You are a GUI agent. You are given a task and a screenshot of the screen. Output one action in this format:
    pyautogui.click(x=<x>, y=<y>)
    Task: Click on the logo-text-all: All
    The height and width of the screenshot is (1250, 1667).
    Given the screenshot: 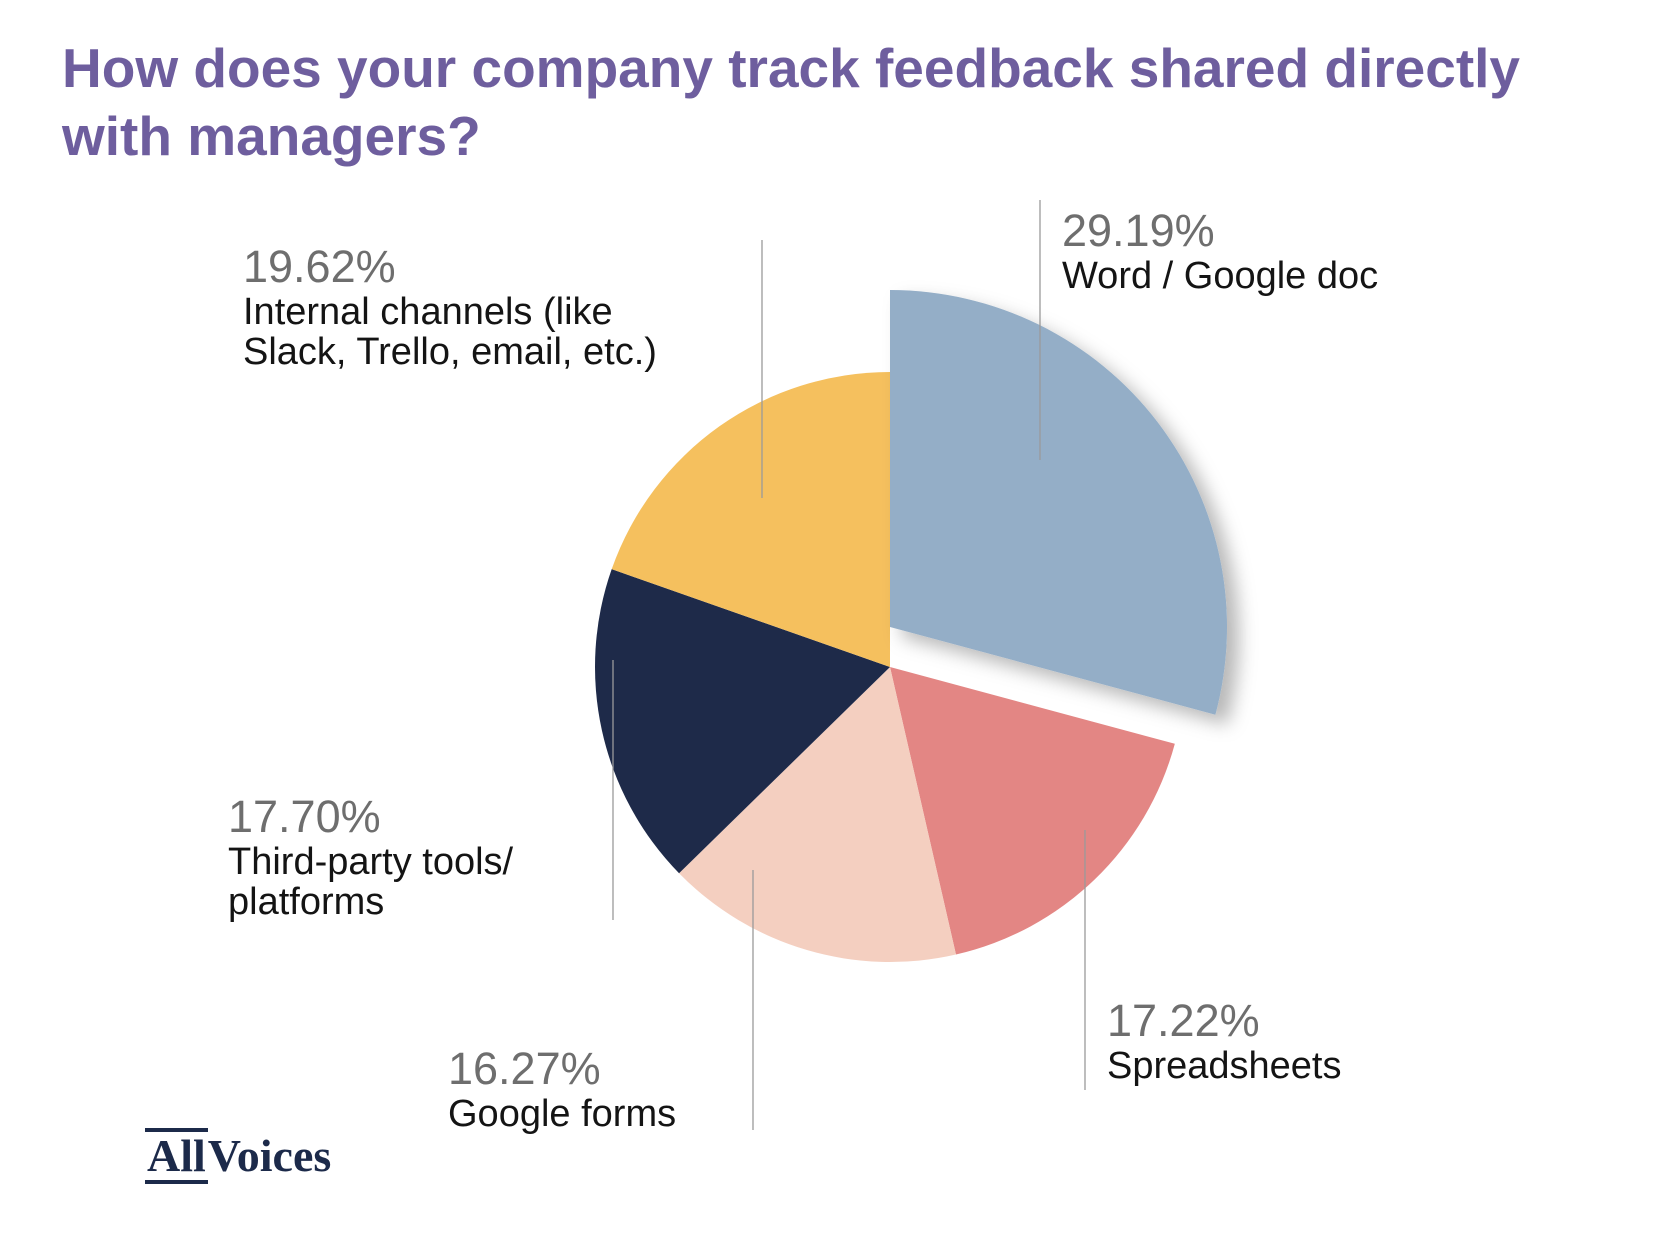 What is the action you would take?
    pyautogui.click(x=176, y=1156)
    